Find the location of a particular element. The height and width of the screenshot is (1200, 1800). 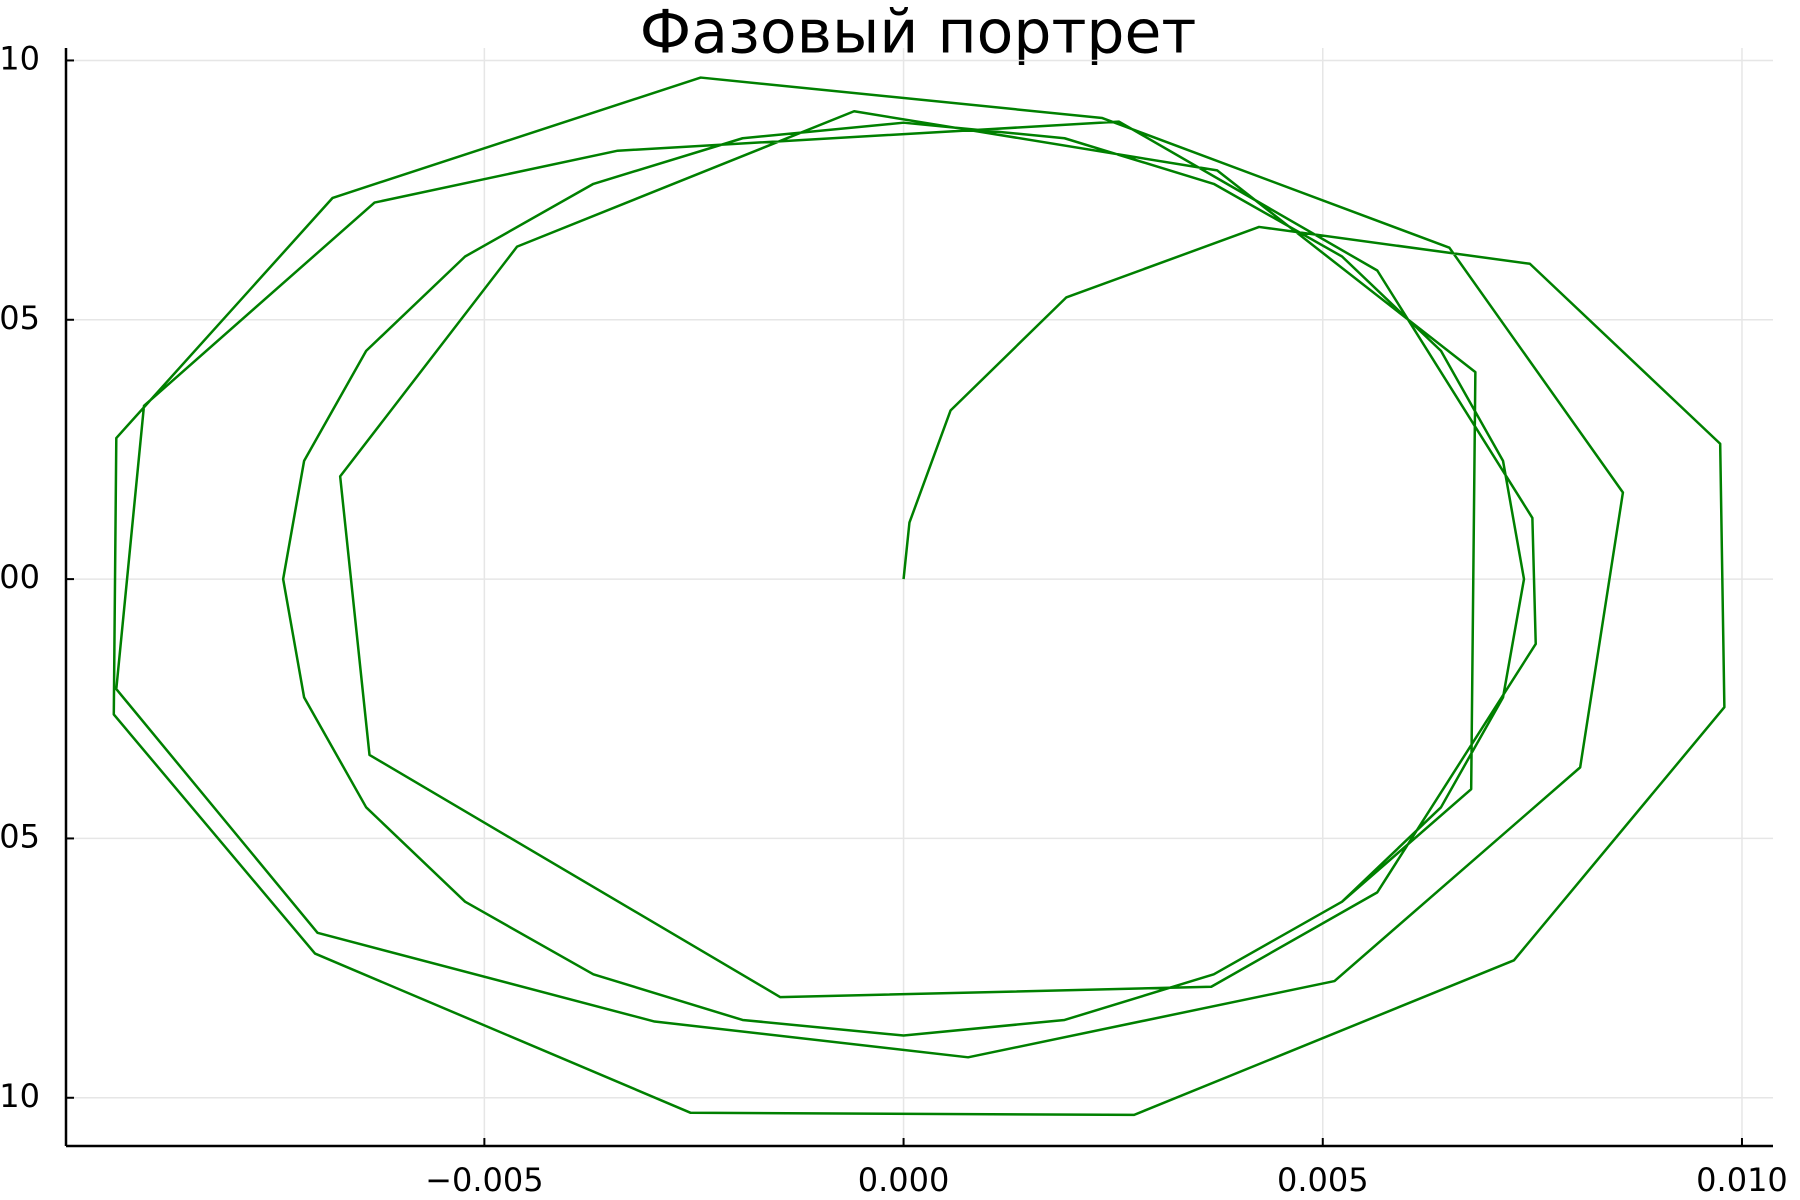

y-tick-label: −0.005 is located at coordinates (20, 836).